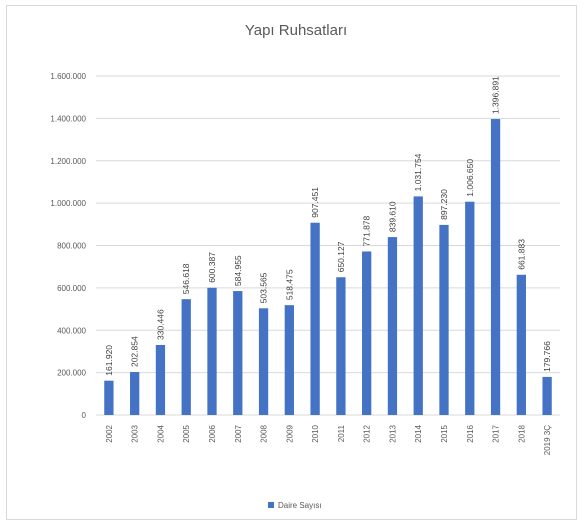  I want to click on x-tick-label: 2012, so click(367, 433).